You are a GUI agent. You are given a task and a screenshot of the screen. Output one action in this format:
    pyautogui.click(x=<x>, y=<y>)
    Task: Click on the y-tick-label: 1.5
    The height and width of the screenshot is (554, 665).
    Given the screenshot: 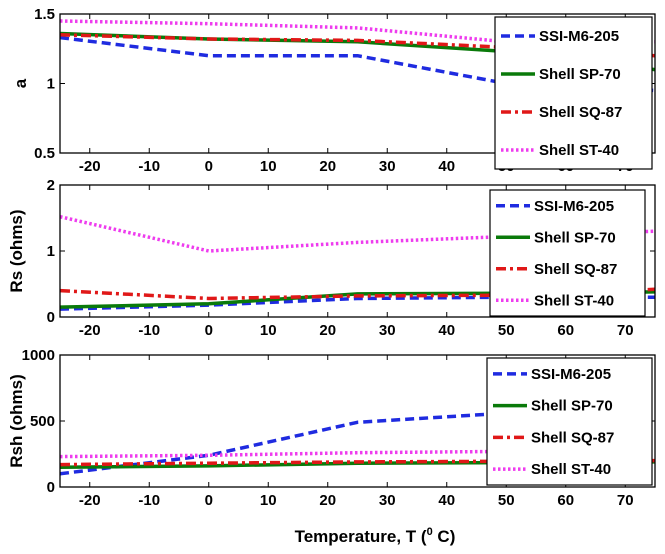 What is the action you would take?
    pyautogui.click(x=44, y=14)
    